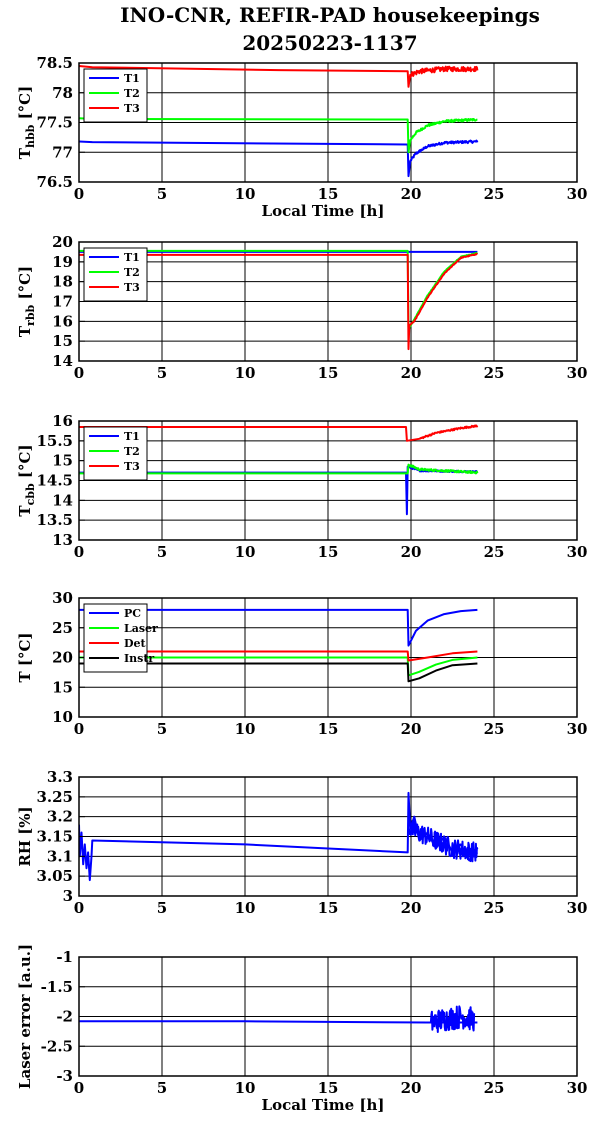  I want to click on y-axis-label-sub: cbb, so click(30, 494).